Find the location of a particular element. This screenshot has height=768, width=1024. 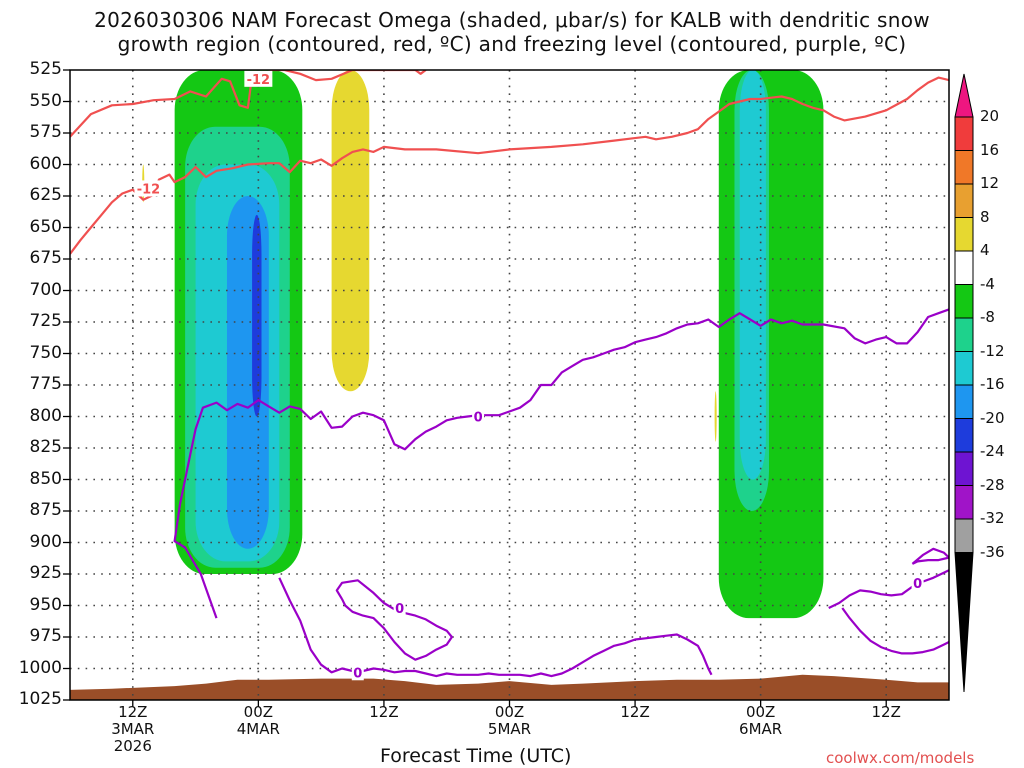

y-tick-label: 775 is located at coordinates (45, 384).